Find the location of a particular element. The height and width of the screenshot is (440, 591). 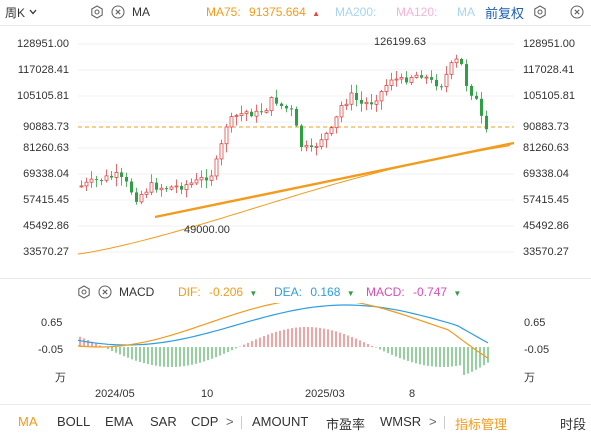

indicator-manage-button: 指标管理 is located at coordinates (481, 424).